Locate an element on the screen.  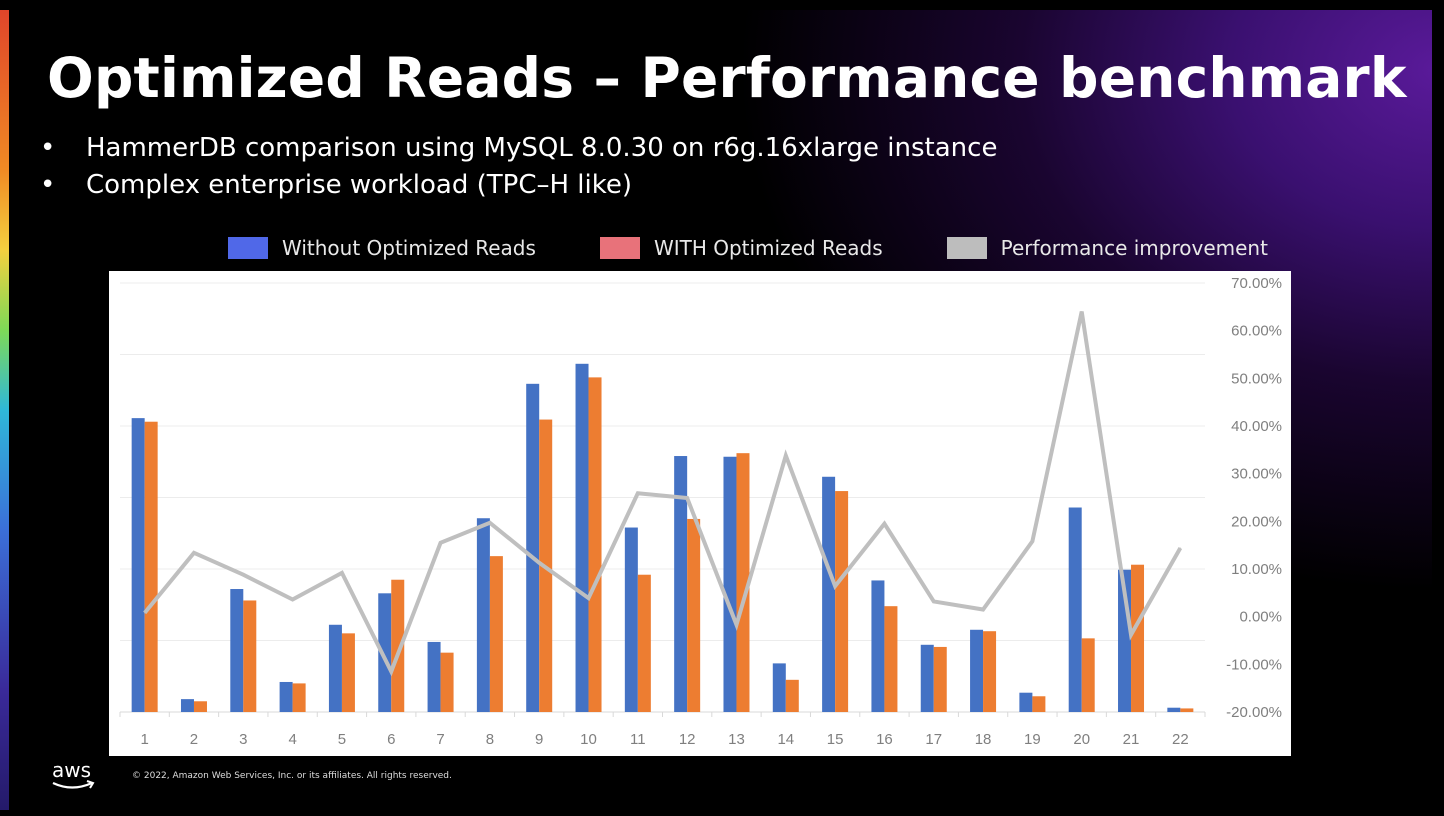
y2-tick-label: 60.00% is located at coordinates (1256, 331).